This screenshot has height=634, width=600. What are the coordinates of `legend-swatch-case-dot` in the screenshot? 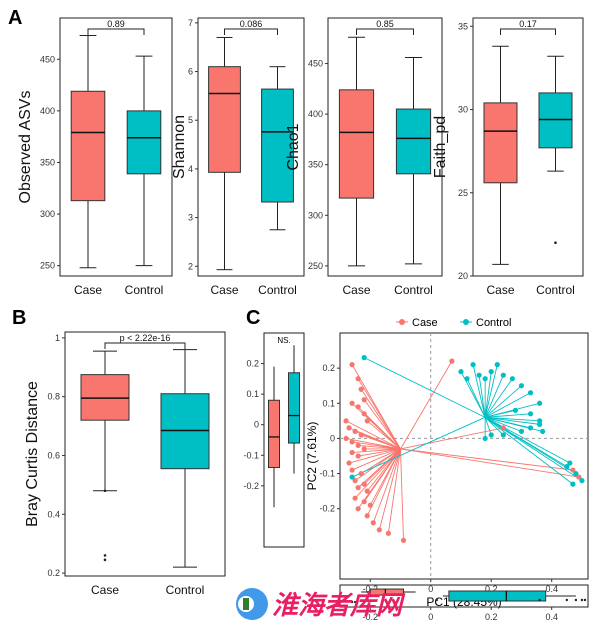 It's located at (402, 322).